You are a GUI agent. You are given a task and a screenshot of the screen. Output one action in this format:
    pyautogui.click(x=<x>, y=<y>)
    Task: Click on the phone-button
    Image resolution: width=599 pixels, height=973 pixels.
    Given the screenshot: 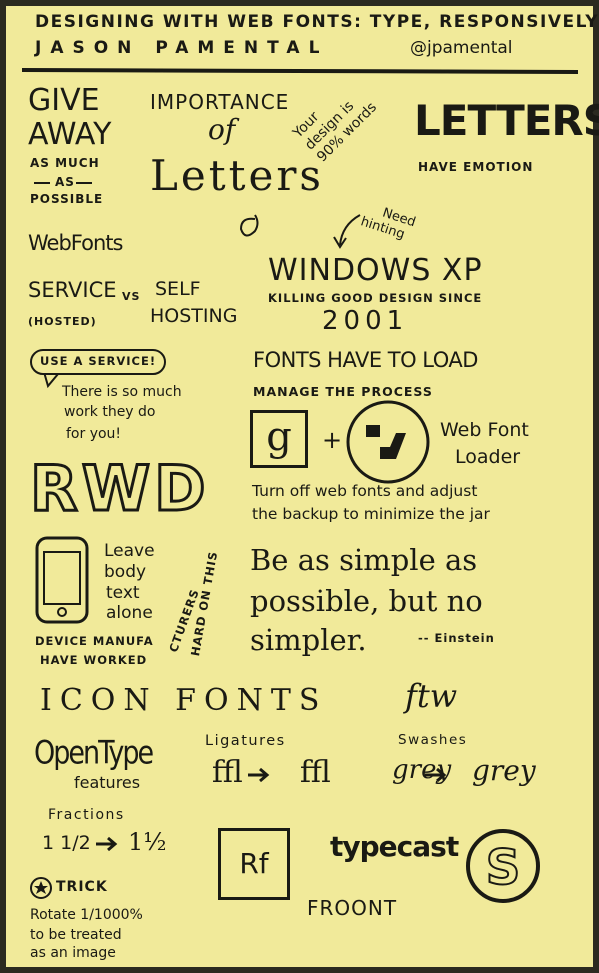 What is the action you would take?
    pyautogui.click(x=62, y=612)
    